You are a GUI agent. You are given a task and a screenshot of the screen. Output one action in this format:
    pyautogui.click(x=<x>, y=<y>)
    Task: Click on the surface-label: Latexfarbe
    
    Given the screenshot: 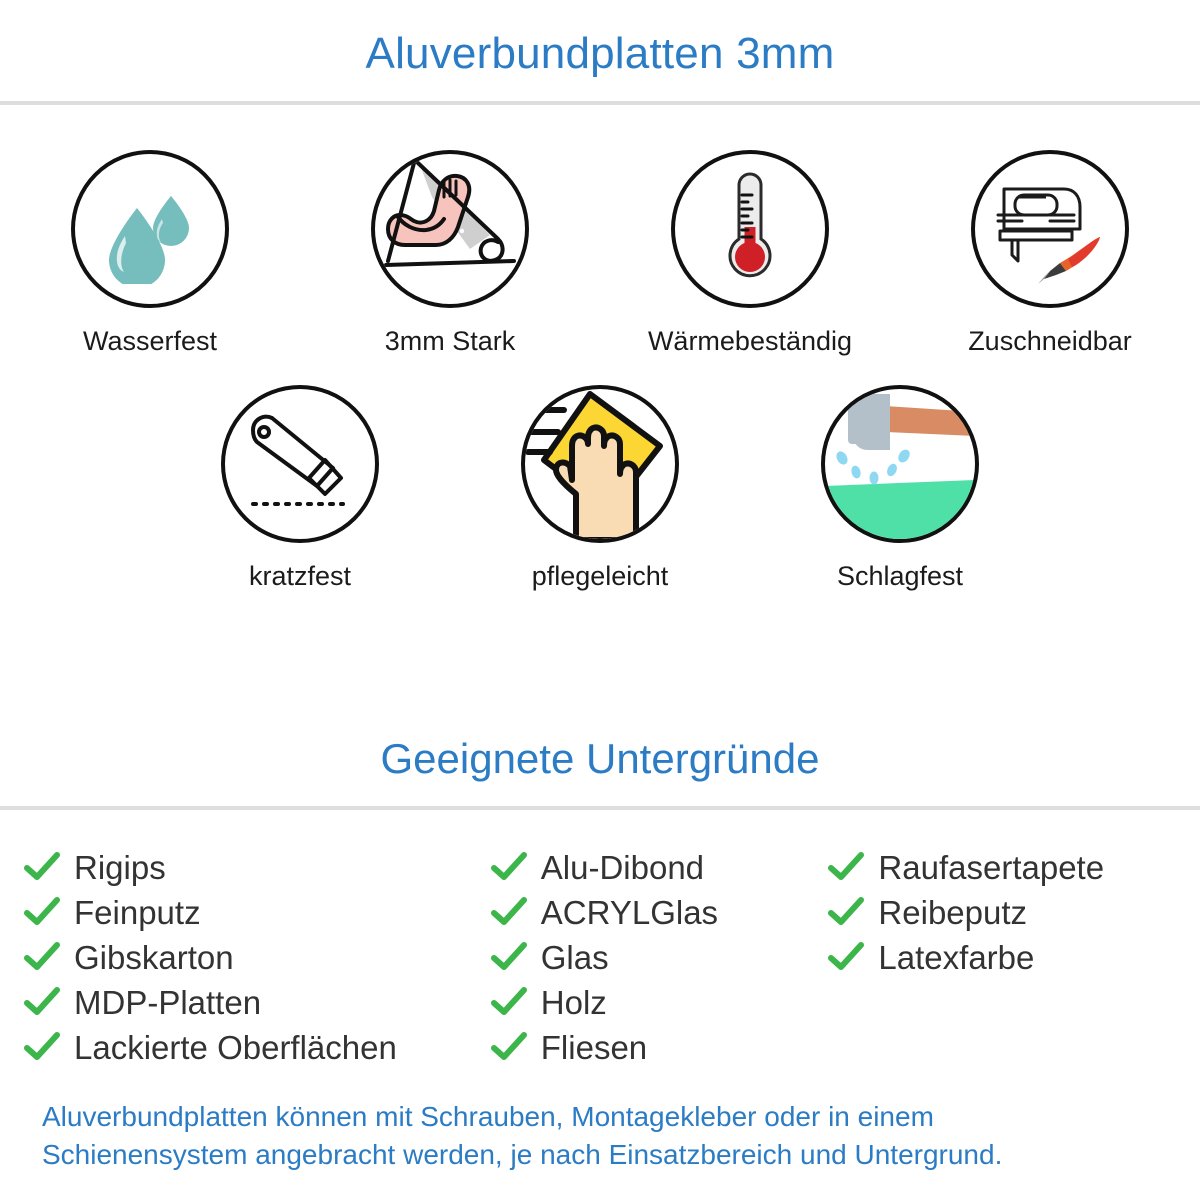 What is the action you would take?
    pyautogui.click(x=956, y=957)
    